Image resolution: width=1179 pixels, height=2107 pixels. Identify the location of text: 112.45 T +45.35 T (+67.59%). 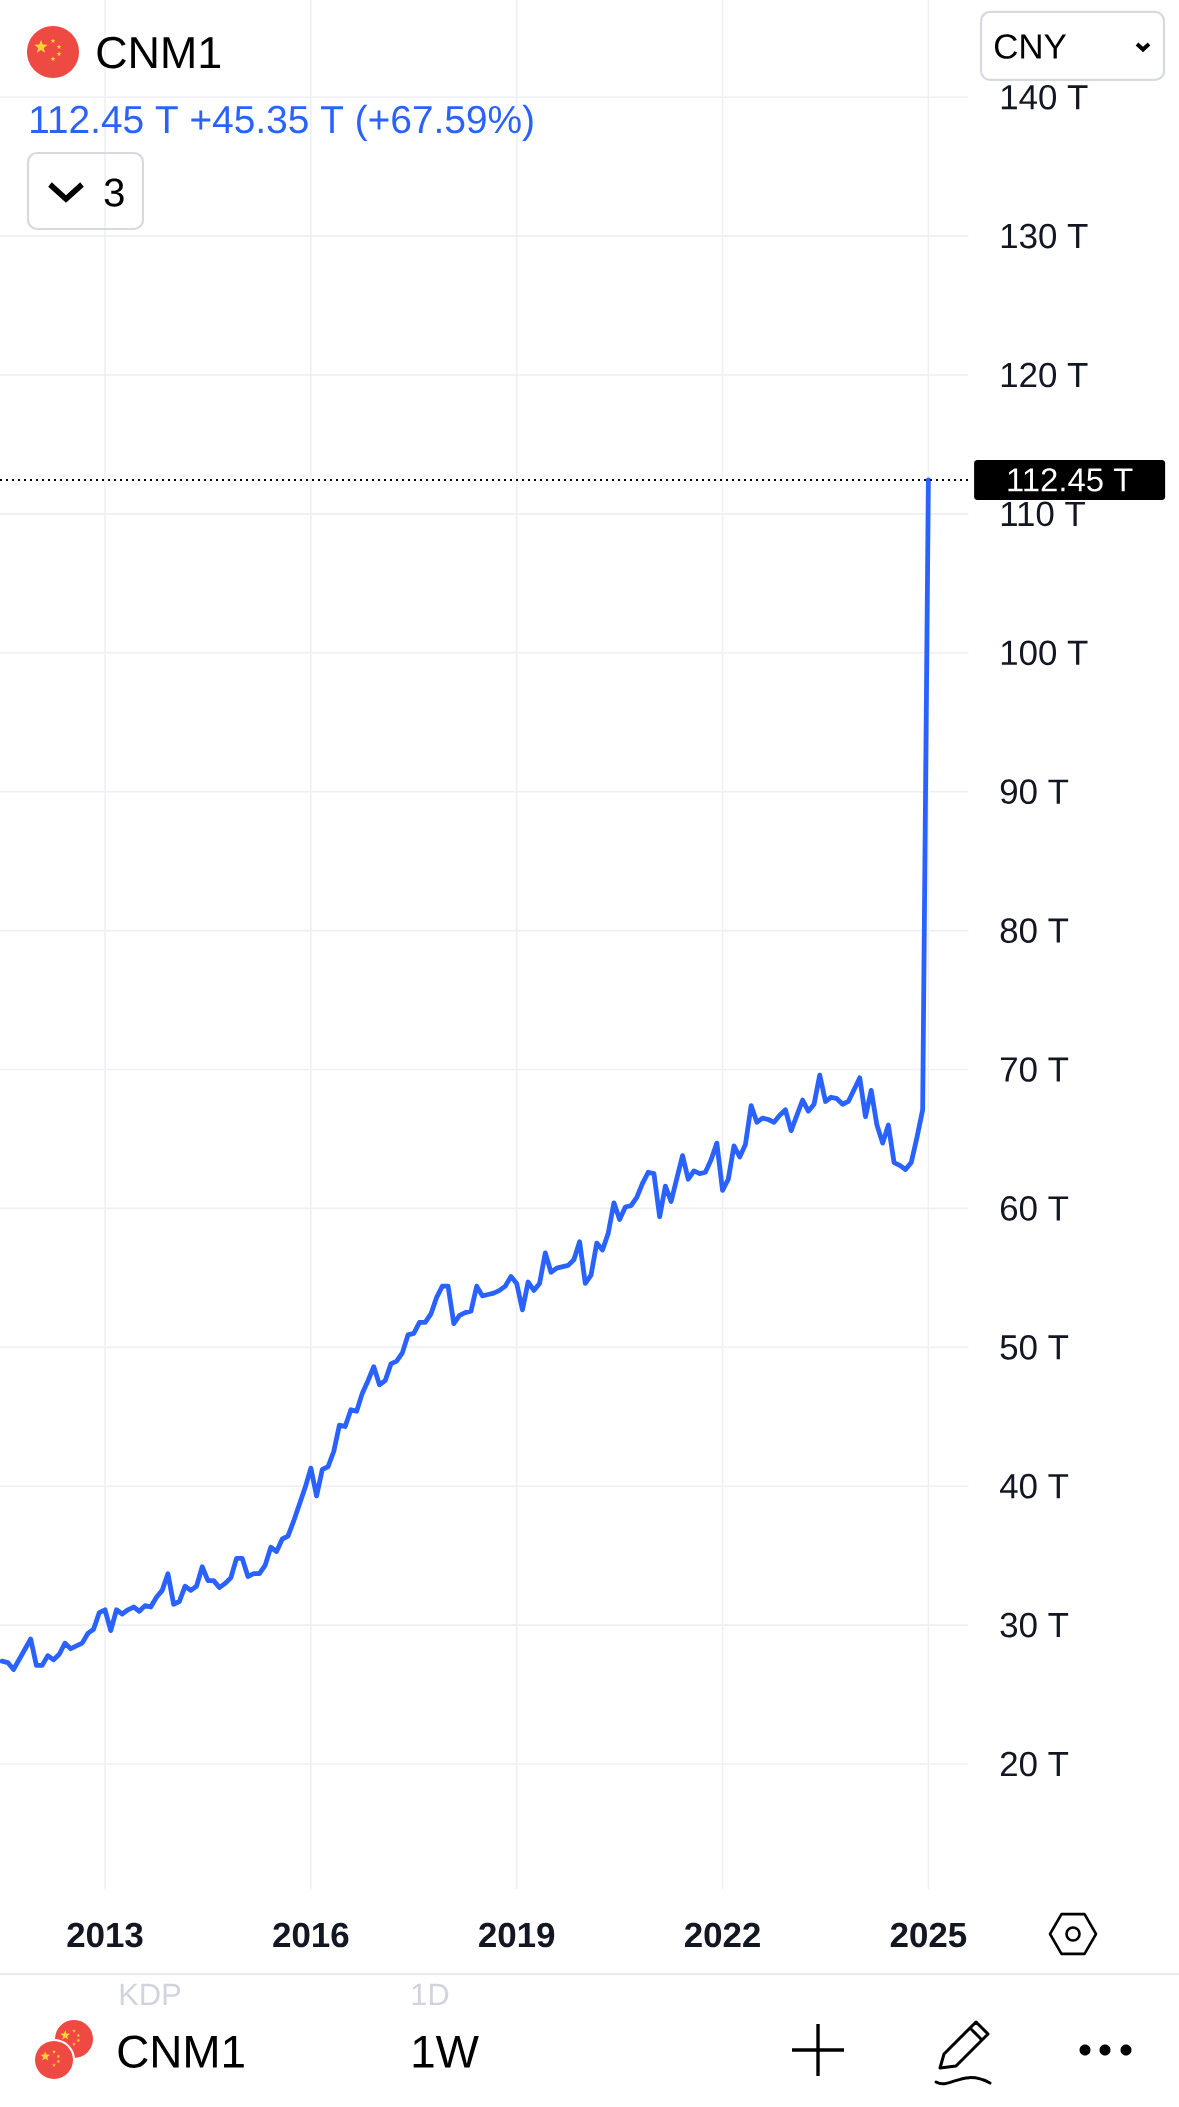
(282, 122).